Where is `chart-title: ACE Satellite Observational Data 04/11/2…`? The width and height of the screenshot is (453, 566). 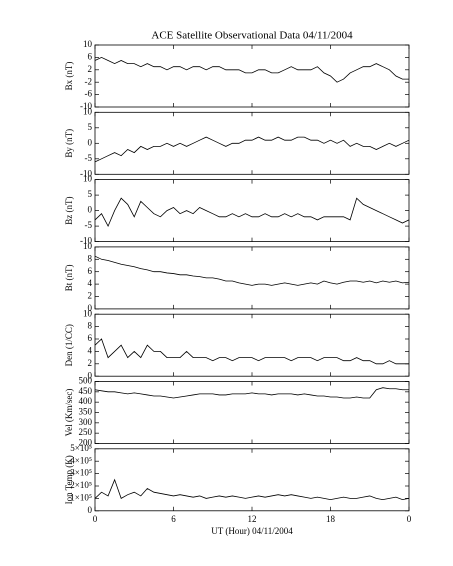 chart-title: ACE Satellite Observational Data 04/11/2… is located at coordinates (252, 36).